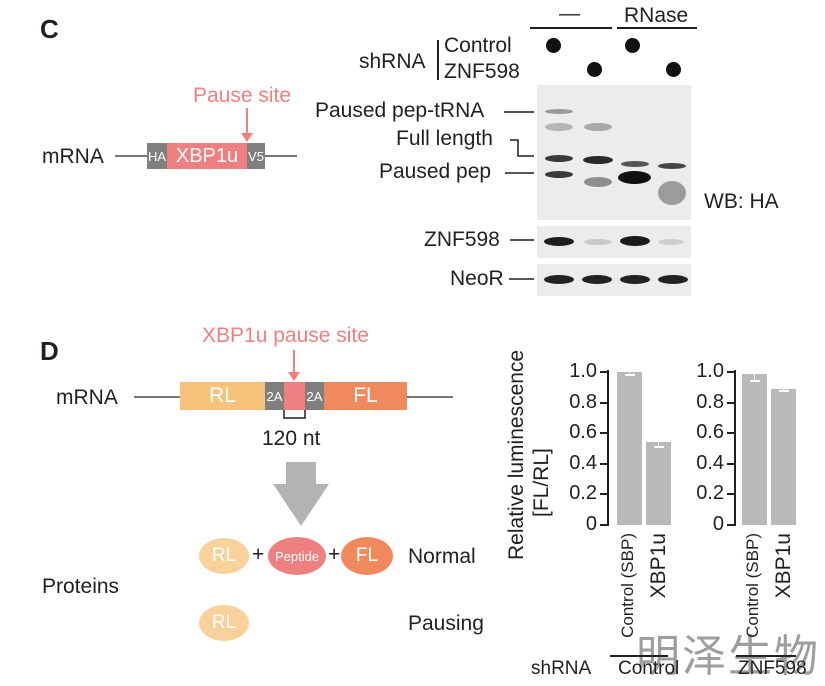 Image resolution: width=825 pixels, height=686 pixels. Describe the element at coordinates (73, 156) in the screenshot. I see `construct-c-mrna-label: mRNA` at that location.